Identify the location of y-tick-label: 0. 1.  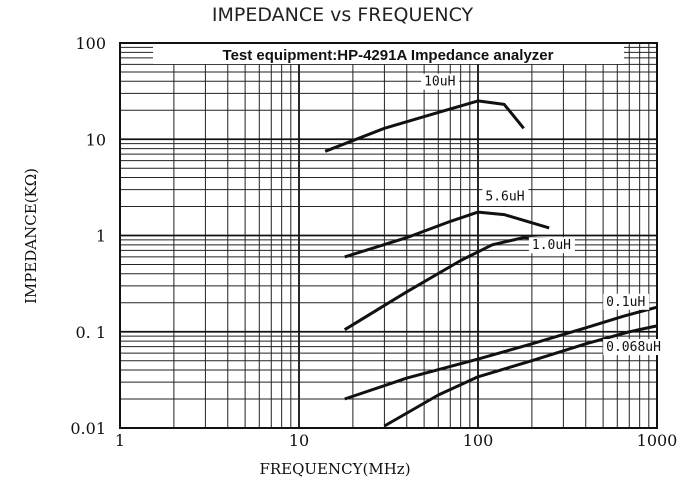
(90, 332).